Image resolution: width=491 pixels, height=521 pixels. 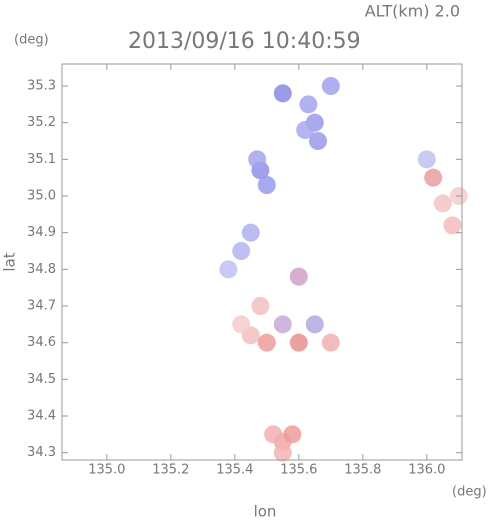 I want to click on y-tick-label: 34.5, so click(x=41, y=379).